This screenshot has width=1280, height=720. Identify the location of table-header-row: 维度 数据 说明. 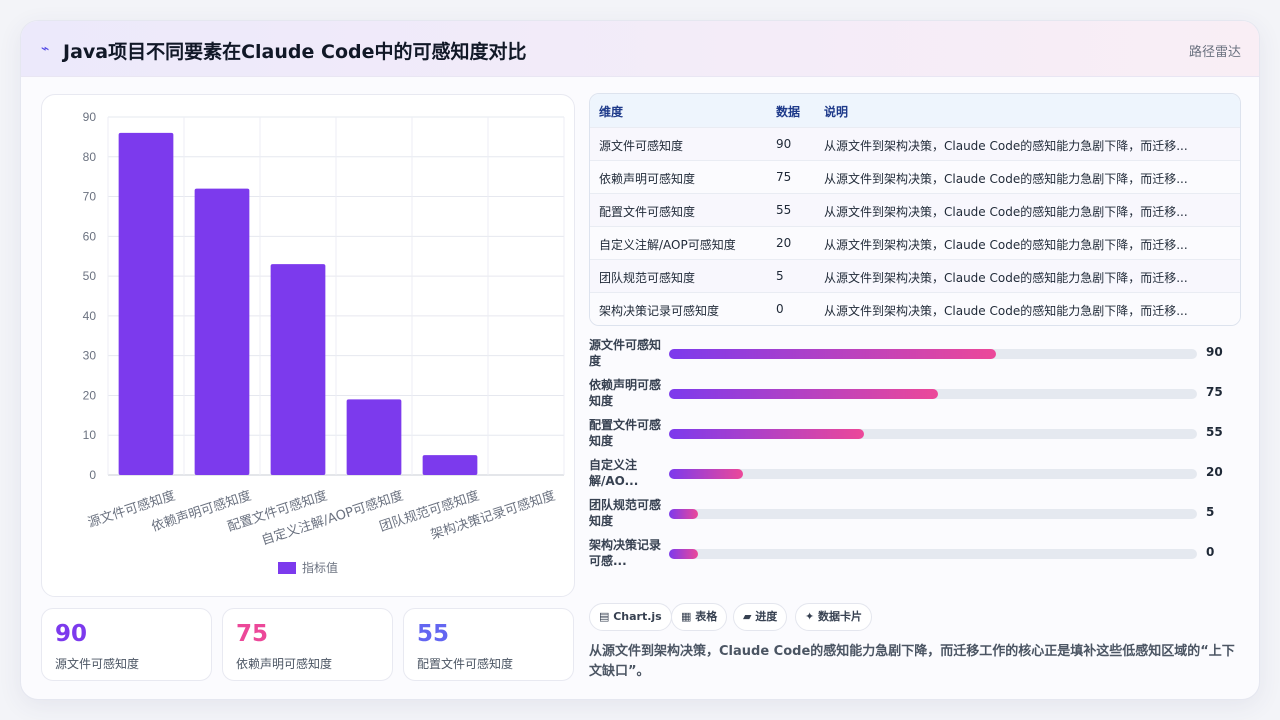
(915, 110).